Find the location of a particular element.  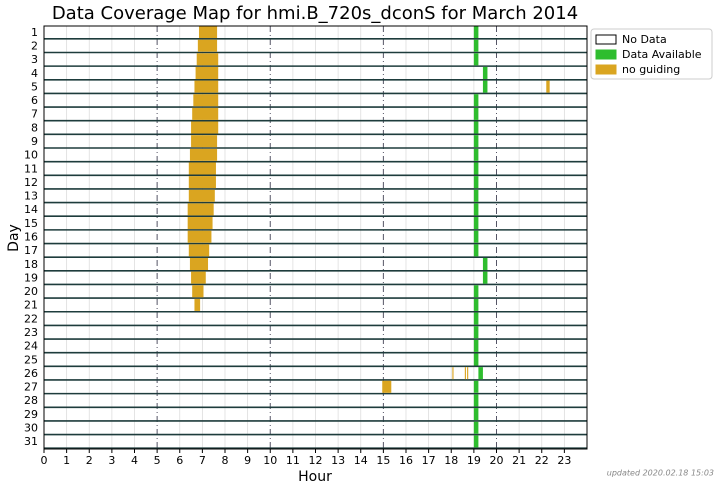

y-tick-label: 3 is located at coordinates (34, 59).